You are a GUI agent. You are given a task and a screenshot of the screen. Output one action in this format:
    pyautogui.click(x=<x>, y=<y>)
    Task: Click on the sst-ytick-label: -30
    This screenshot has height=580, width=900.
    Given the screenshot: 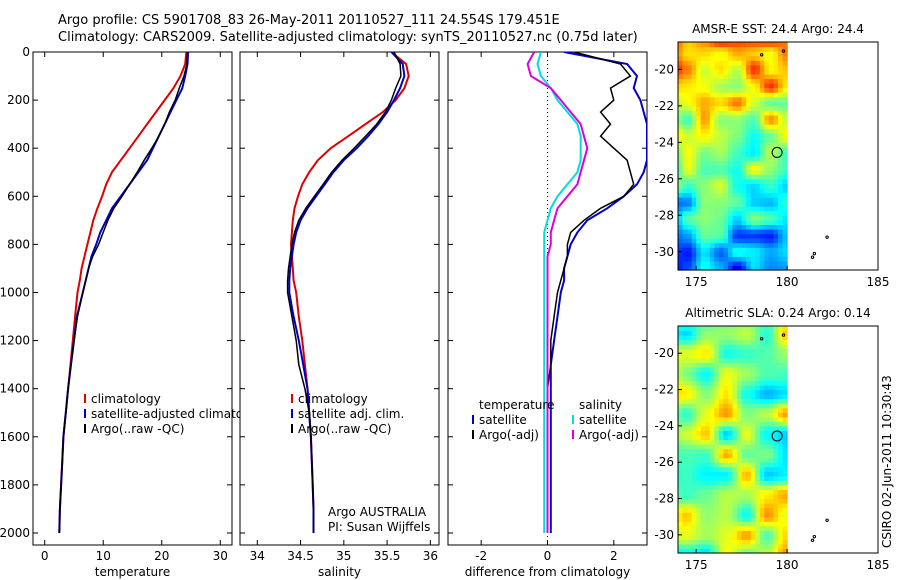 What is the action you would take?
    pyautogui.click(x=664, y=252)
    